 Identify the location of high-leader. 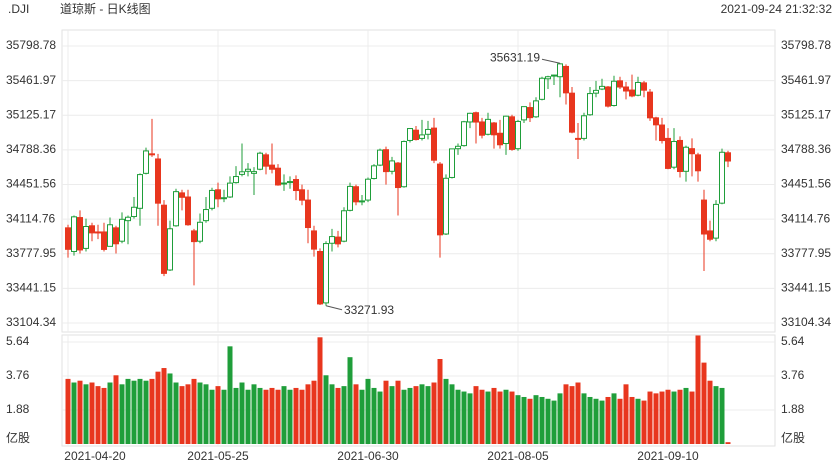
(551, 61).